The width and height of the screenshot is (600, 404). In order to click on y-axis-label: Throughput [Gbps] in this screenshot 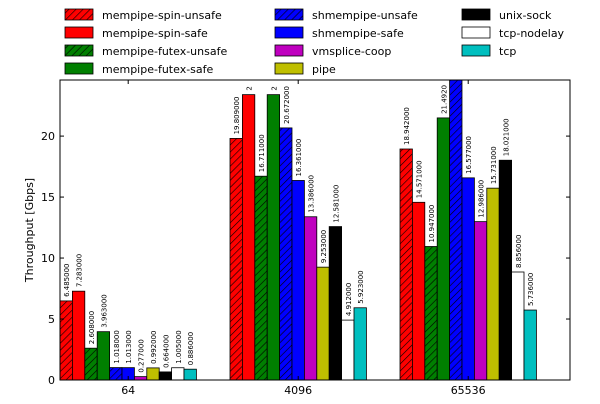, I will do `click(29, 230)`.